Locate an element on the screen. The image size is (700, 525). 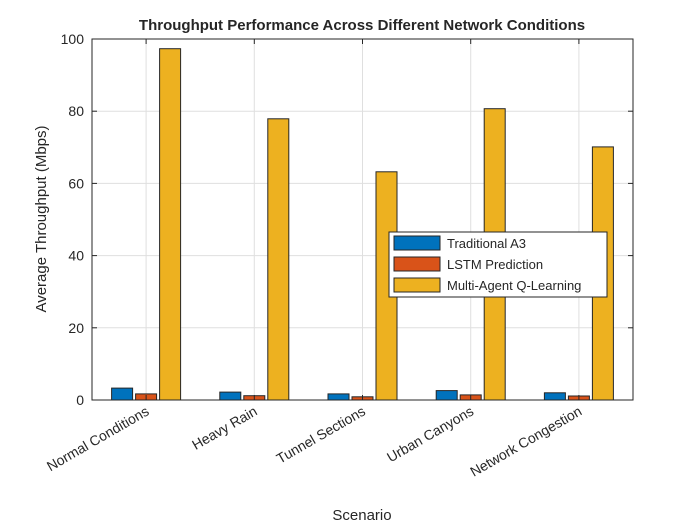
legend-label-traditional-a3: Traditional A3 is located at coordinates (486, 243).